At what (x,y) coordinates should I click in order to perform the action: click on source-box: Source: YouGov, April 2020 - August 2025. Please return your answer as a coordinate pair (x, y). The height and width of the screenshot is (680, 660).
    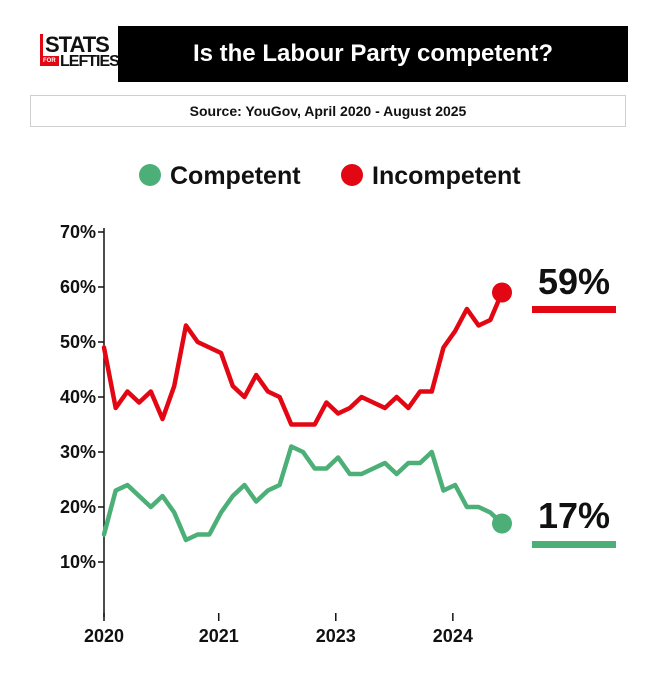
    Looking at the image, I should click on (328, 111).